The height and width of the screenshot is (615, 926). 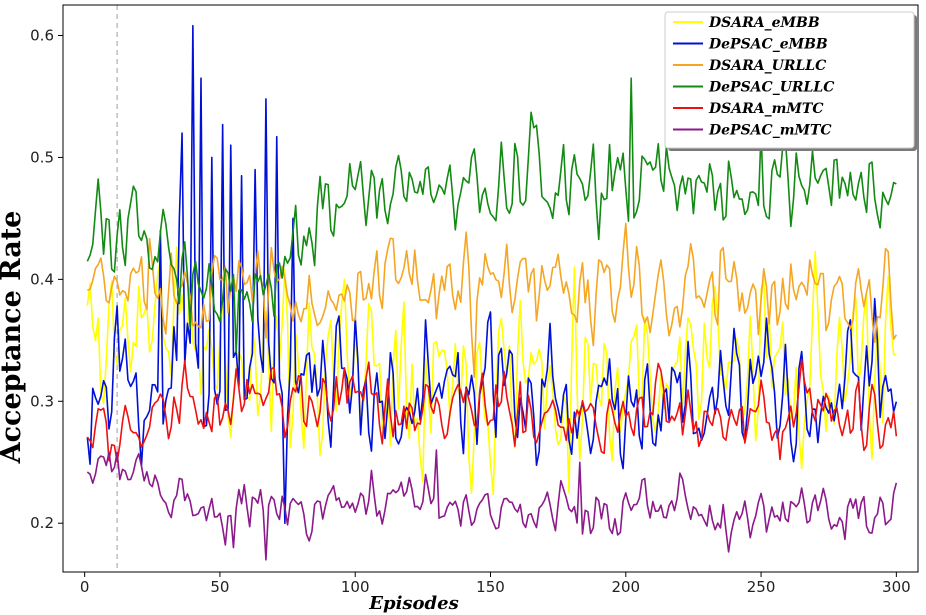 I want to click on x-tick-label: 250, so click(x=761, y=587).